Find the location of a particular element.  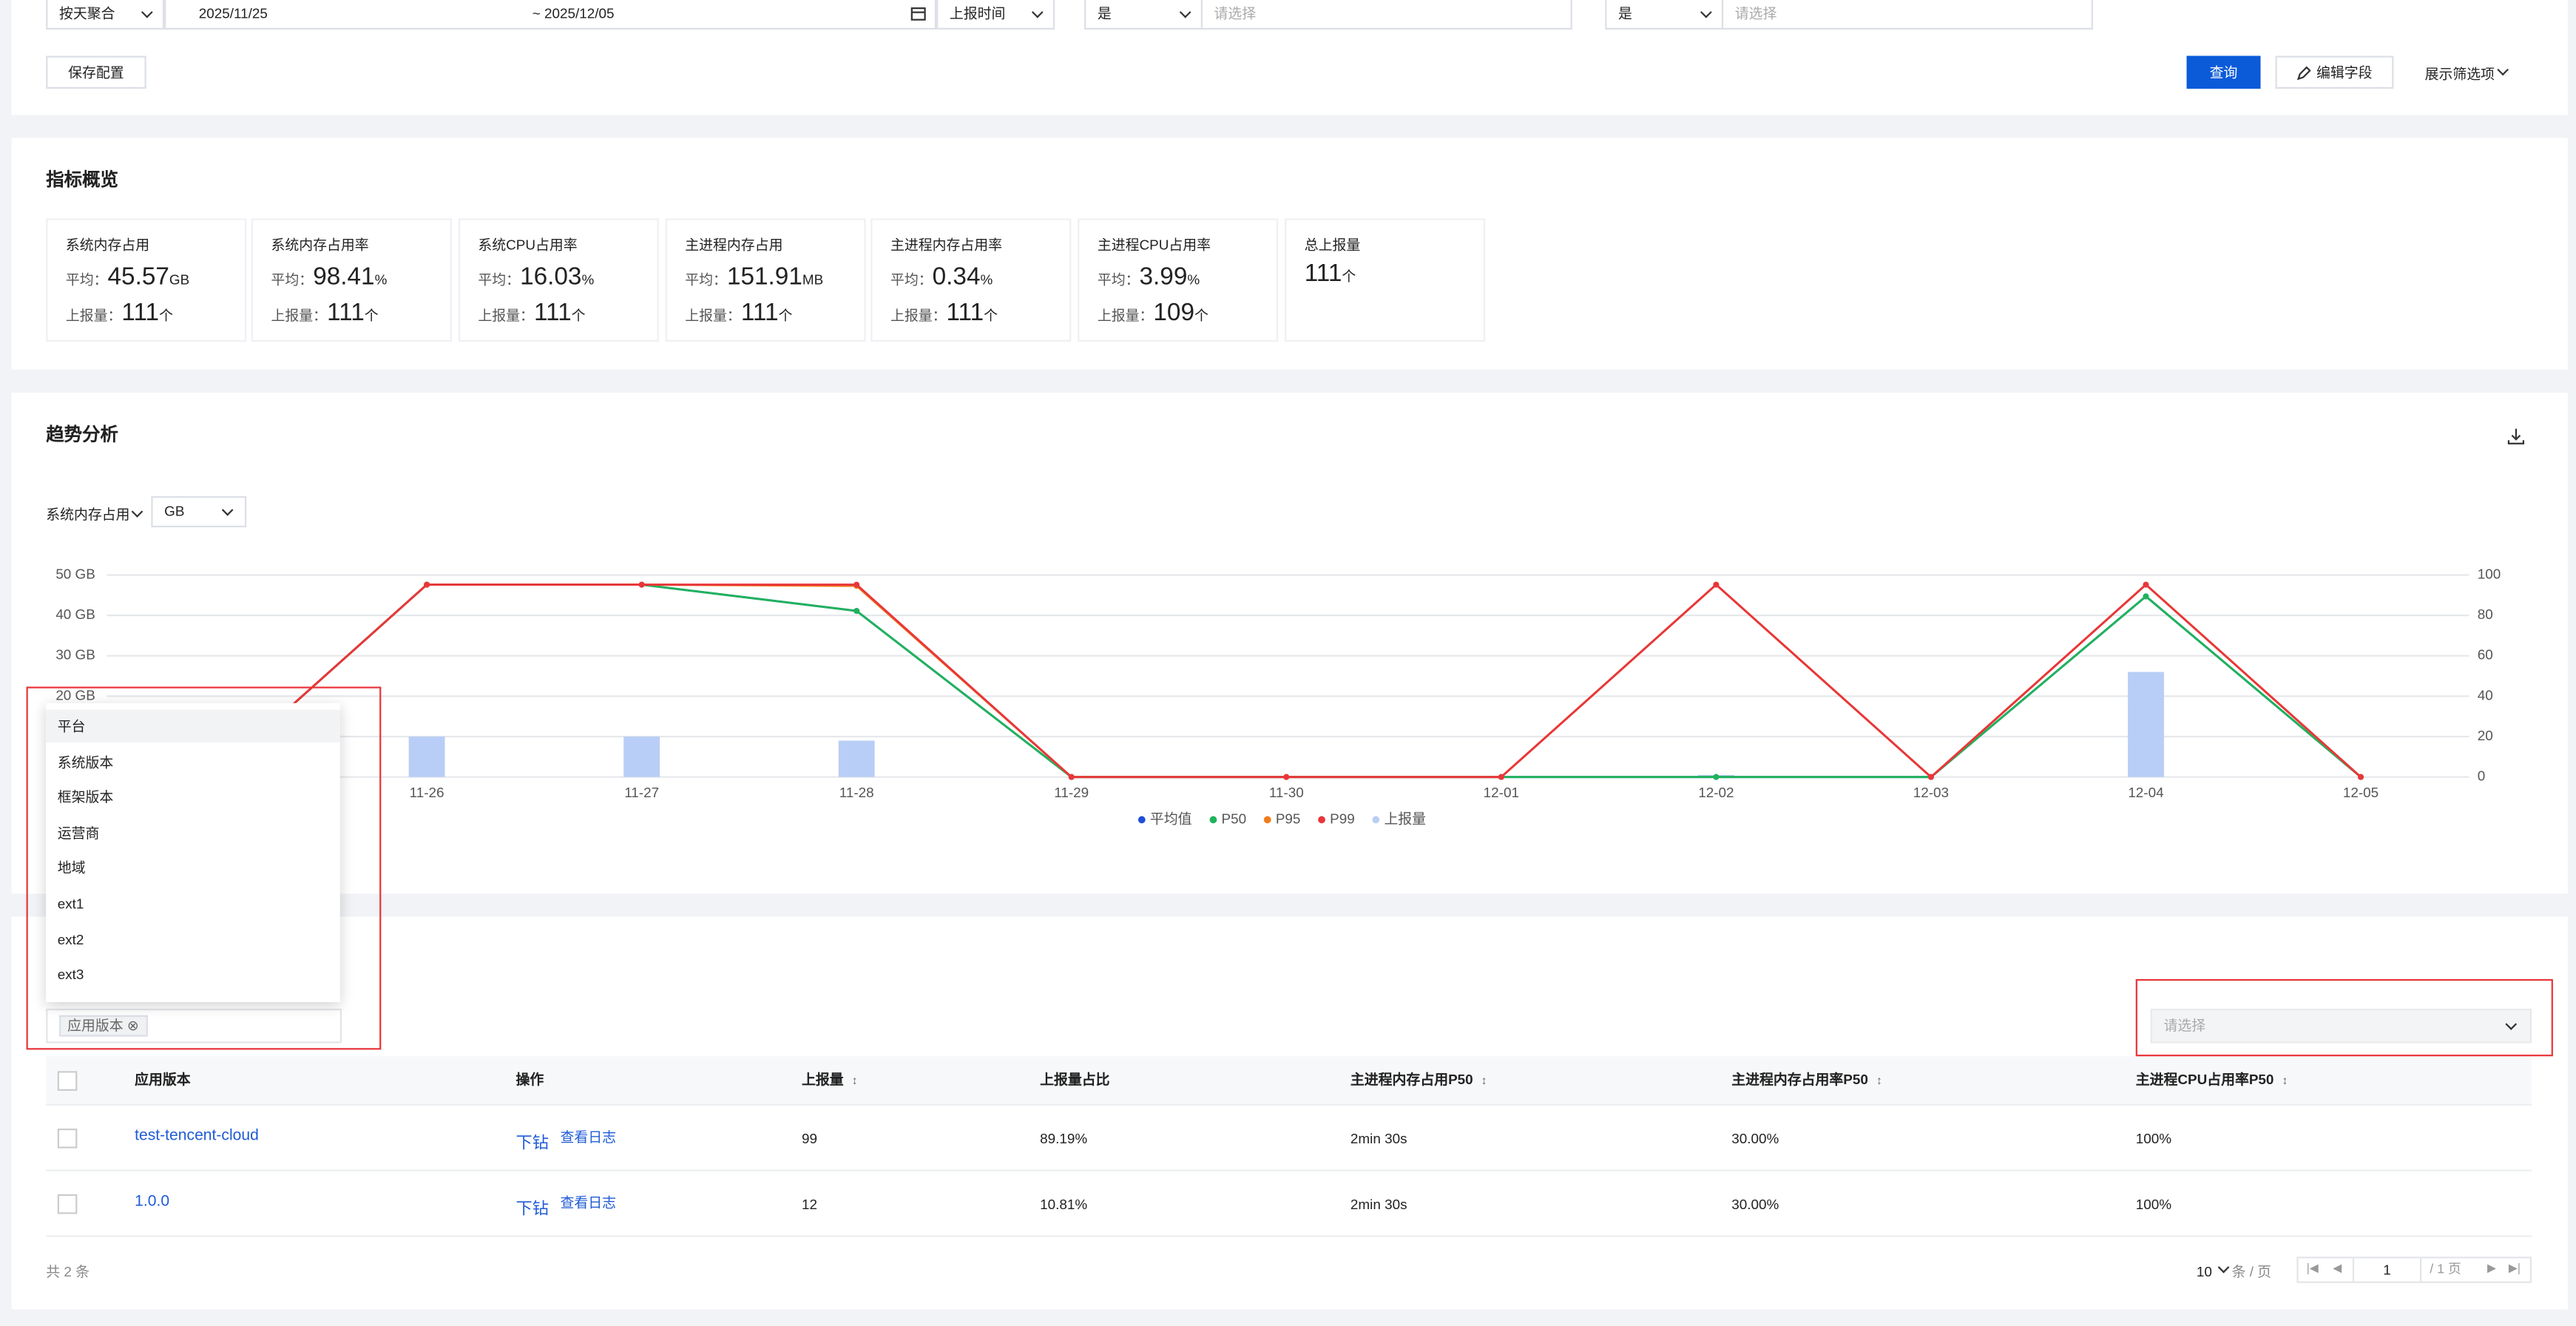

table-cell: 30.00% is located at coordinates (1755, 1204).